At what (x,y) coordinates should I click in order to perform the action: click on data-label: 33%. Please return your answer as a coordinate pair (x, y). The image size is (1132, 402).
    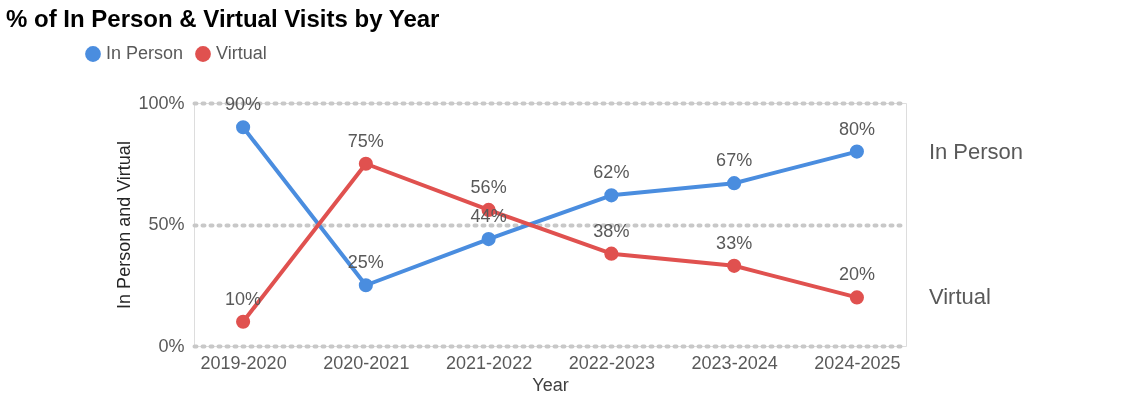
    Looking at the image, I should click on (734, 242).